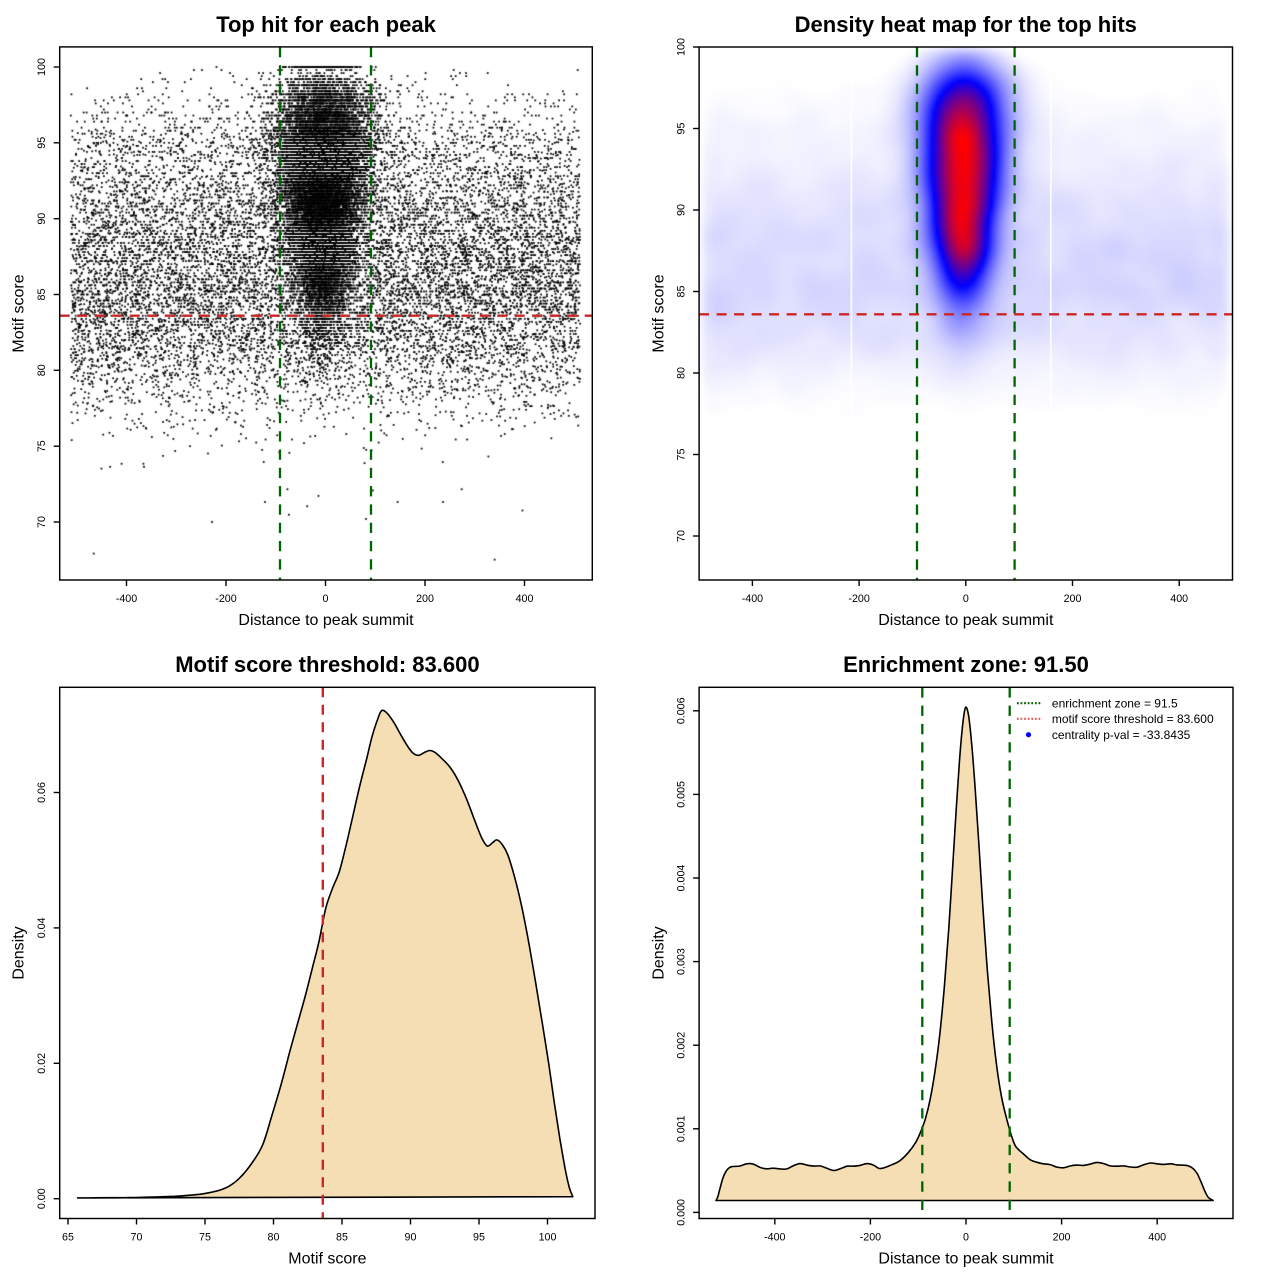 The width and height of the screenshot is (1280, 1280). I want to click on svg-text: 0.004, so click(681, 878).